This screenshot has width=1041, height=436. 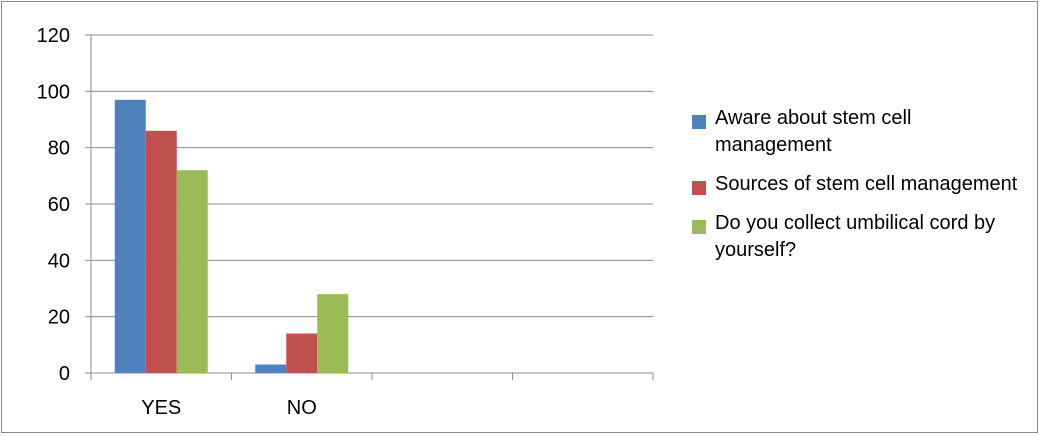 What do you see at coordinates (302, 408) in the screenshot?
I see `x-tick-label-no: NO` at bounding box center [302, 408].